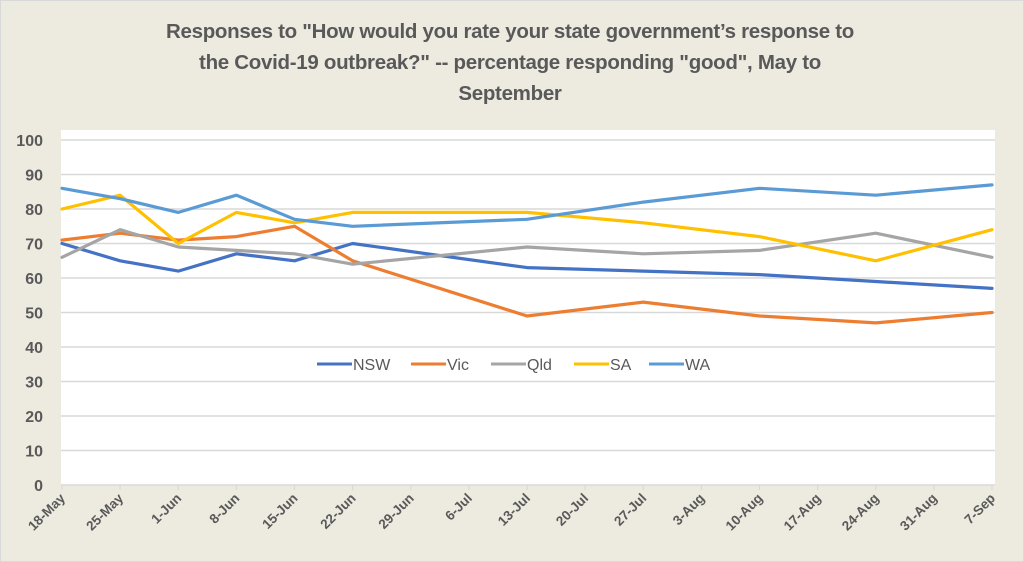 The width and height of the screenshot is (1024, 562). I want to click on x-tick-label: 1-Jun, so click(166, 509).